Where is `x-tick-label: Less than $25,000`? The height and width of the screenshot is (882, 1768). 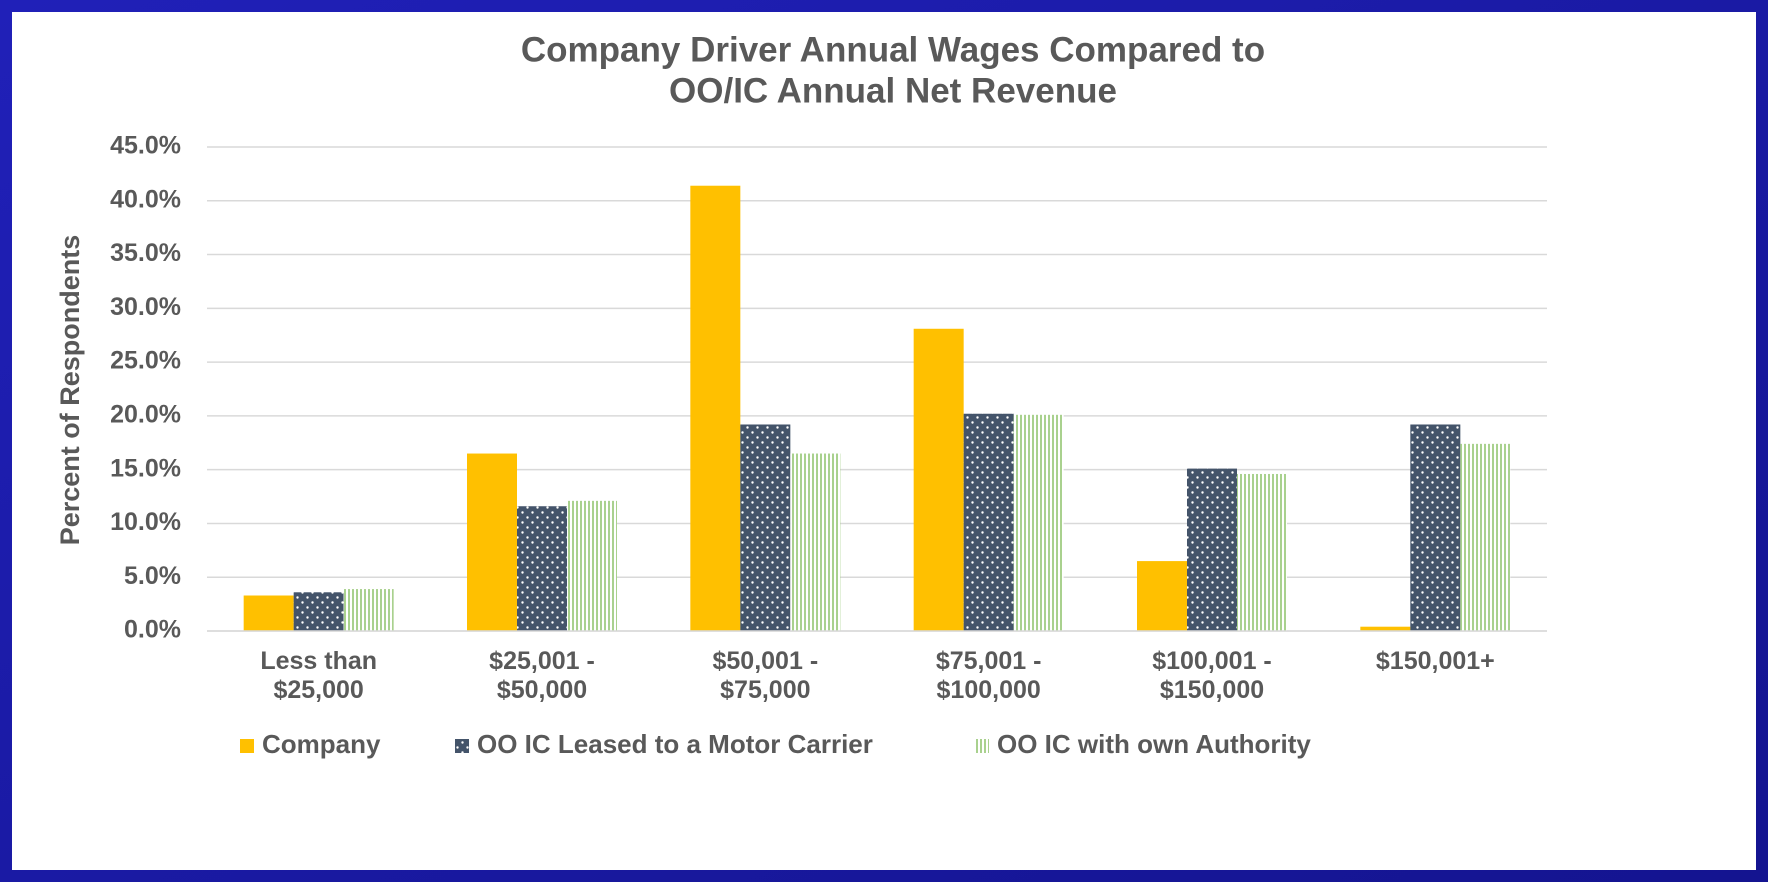 x-tick-label: Less than $25,000 is located at coordinates (318, 675).